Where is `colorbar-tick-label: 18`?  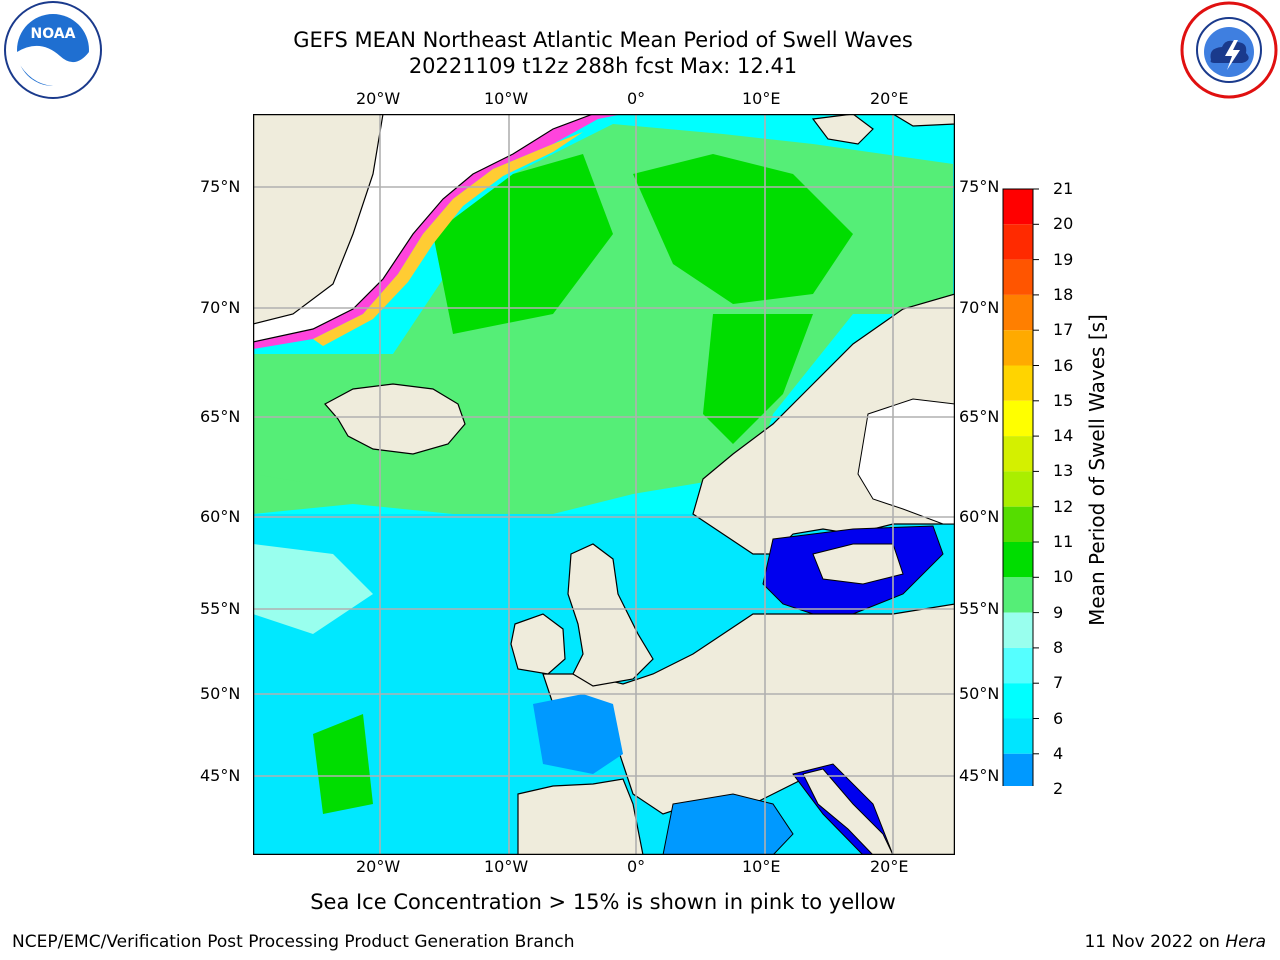 colorbar-tick-label: 18 is located at coordinates (1063, 294).